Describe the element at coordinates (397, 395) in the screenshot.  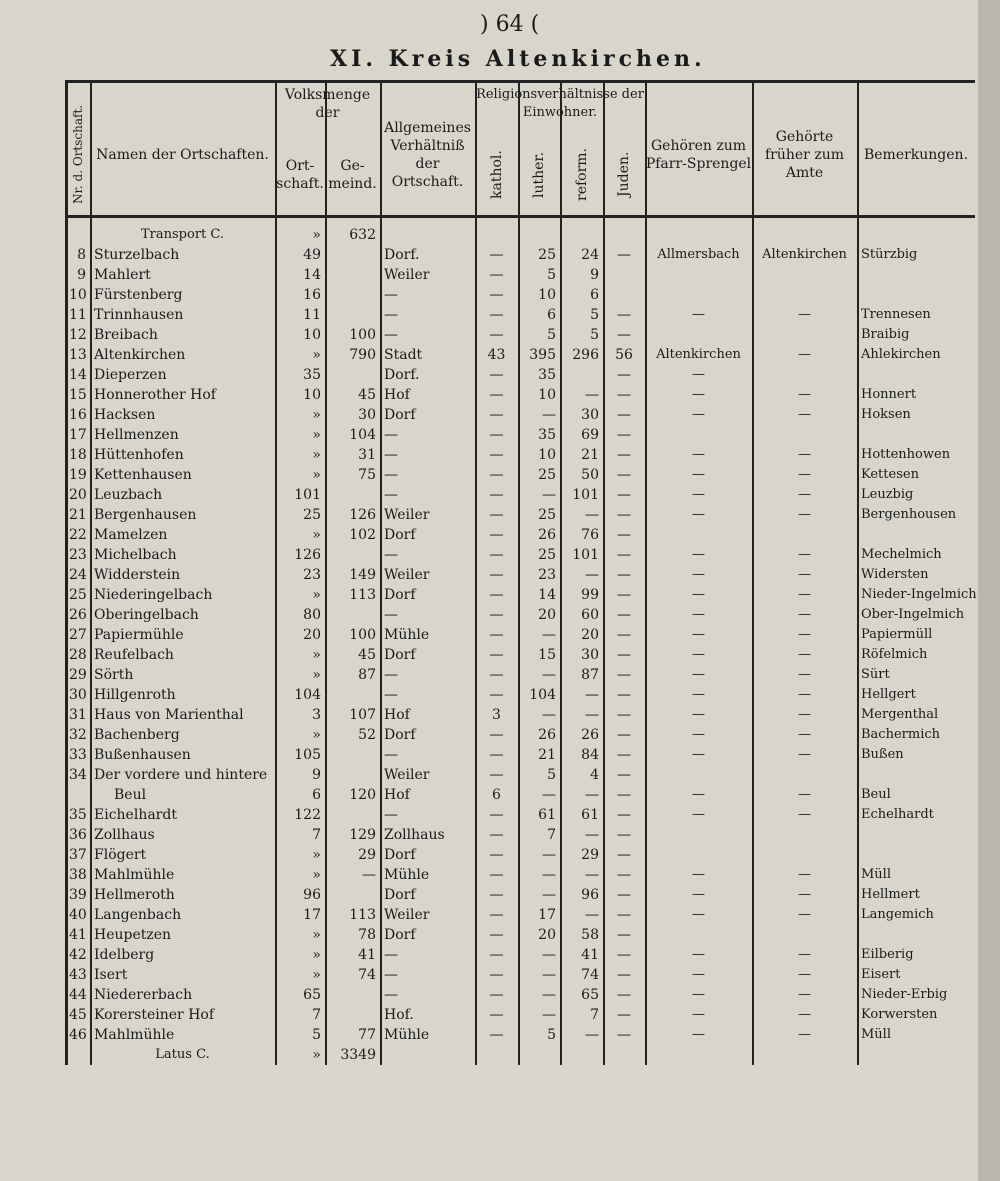
I see `cell: Hof` at that location.